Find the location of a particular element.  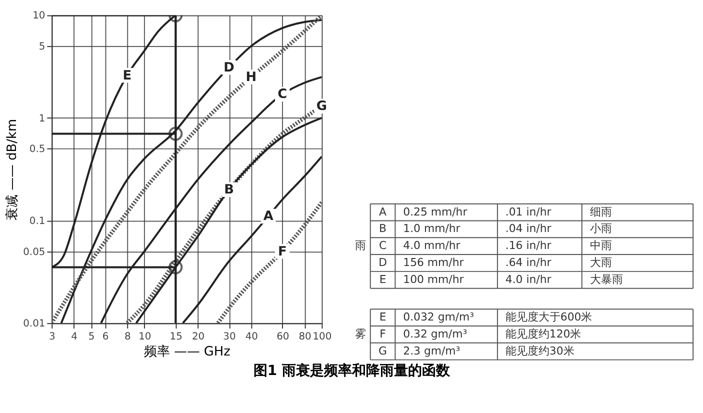

text: .16 in/hr is located at coordinates (528, 245).